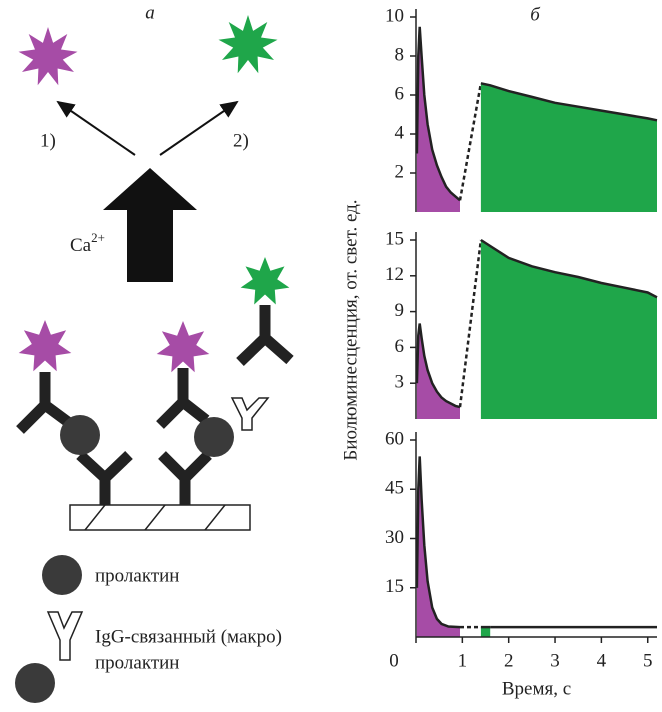  Describe the element at coordinates (463, 660) in the screenshot. I see `x-tick-label: 1` at that location.